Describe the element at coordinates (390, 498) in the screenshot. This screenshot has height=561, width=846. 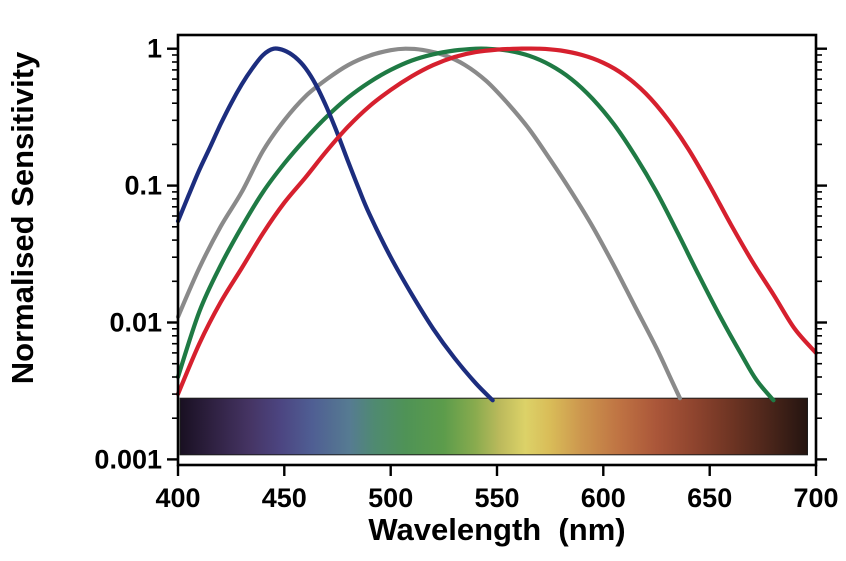
I see `x-tick-label: 500` at that location.